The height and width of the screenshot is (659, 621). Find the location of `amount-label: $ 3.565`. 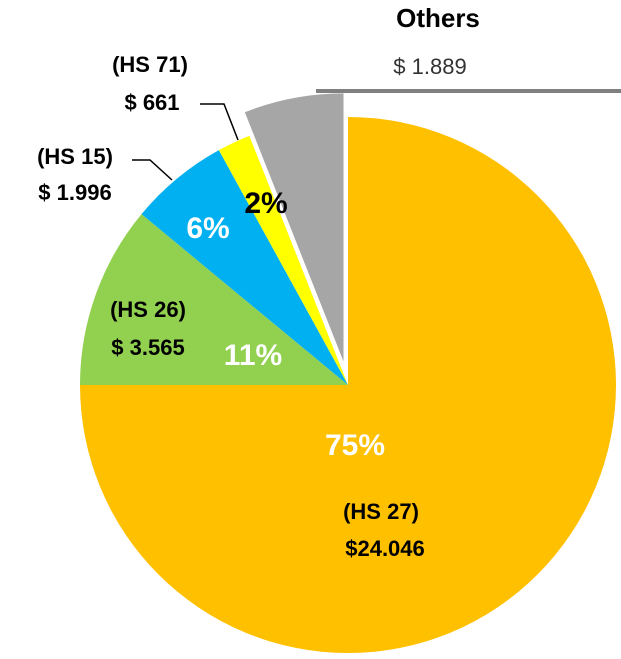

amount-label: $ 3.565 is located at coordinates (147, 347).